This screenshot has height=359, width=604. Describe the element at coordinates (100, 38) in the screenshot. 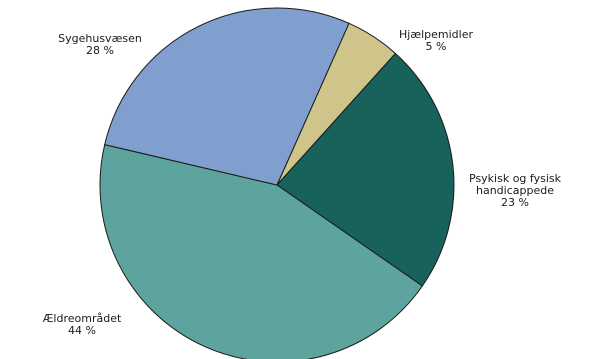

I see `pie-label-name: Sygehusvæsen` at that location.